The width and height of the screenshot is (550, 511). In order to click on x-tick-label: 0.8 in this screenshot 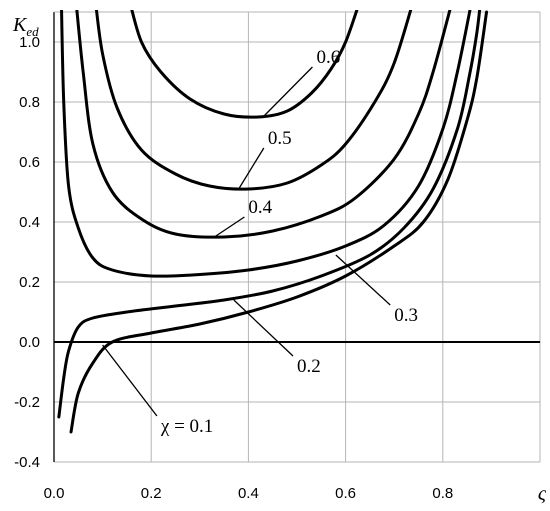, I will do `click(442, 493)`.